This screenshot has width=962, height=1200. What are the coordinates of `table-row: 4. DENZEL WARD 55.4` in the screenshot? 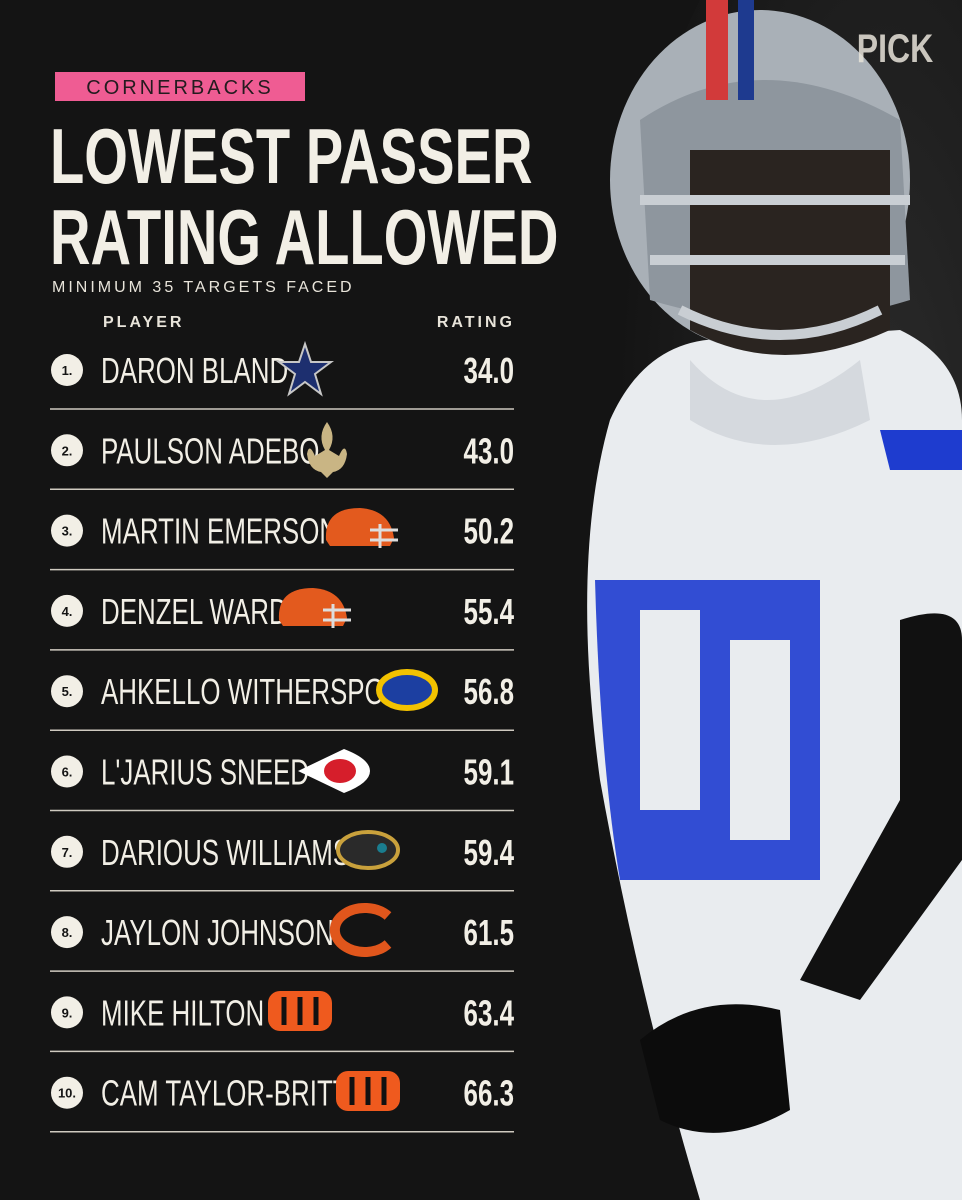 It's located at (282, 621).